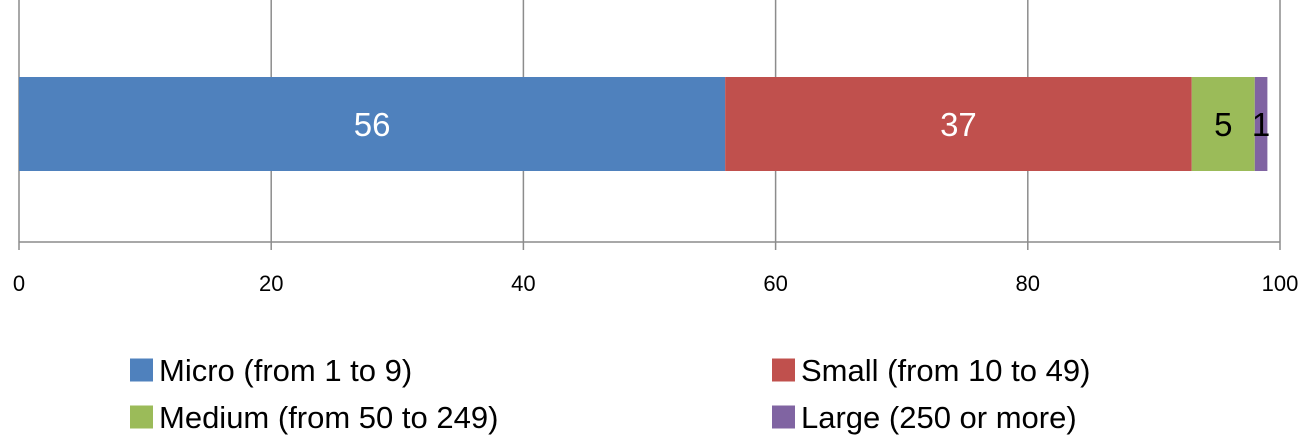 The height and width of the screenshot is (444, 1309). I want to click on legend-label: Medium (from 50 to 249), so click(328, 417).